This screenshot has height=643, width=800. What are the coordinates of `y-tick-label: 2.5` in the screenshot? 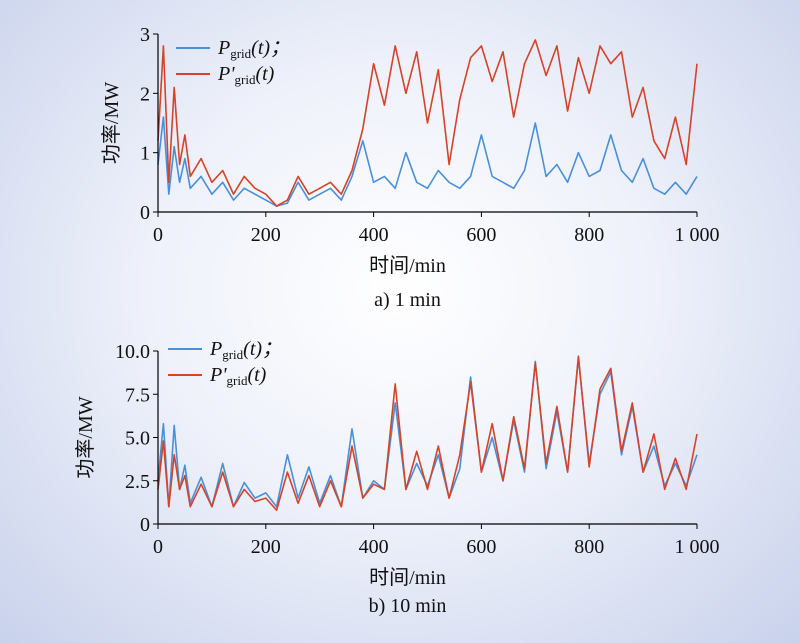 It's located at (137, 482).